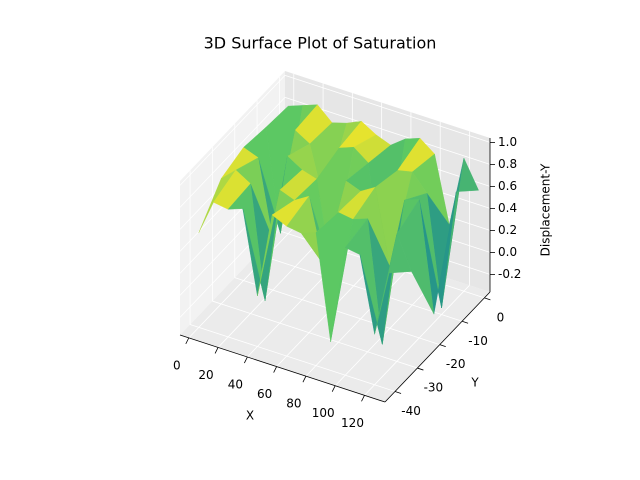  I want to click on z-tick-label: 0.6, so click(507, 186).